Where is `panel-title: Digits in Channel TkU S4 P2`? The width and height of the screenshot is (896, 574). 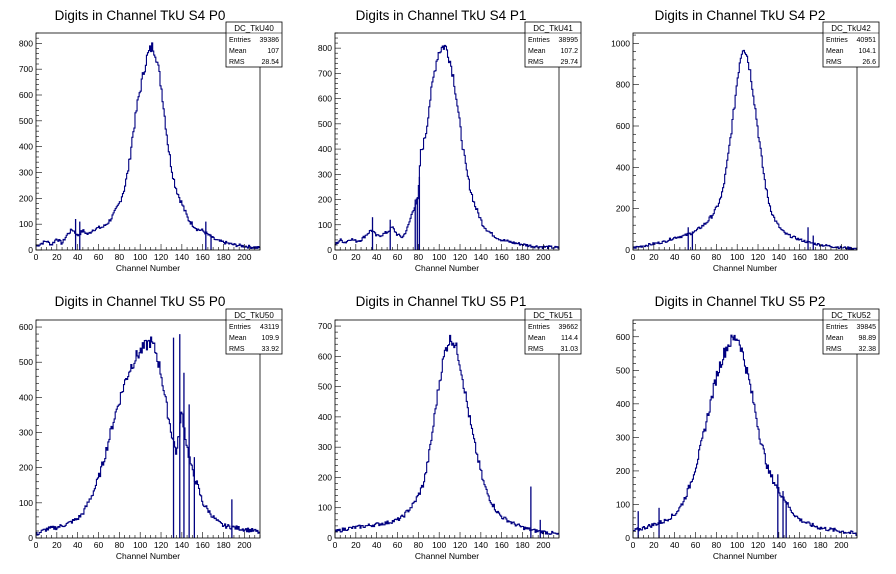
panel-title: Digits in Channel TkU S4 P2 is located at coordinates (740, 15).